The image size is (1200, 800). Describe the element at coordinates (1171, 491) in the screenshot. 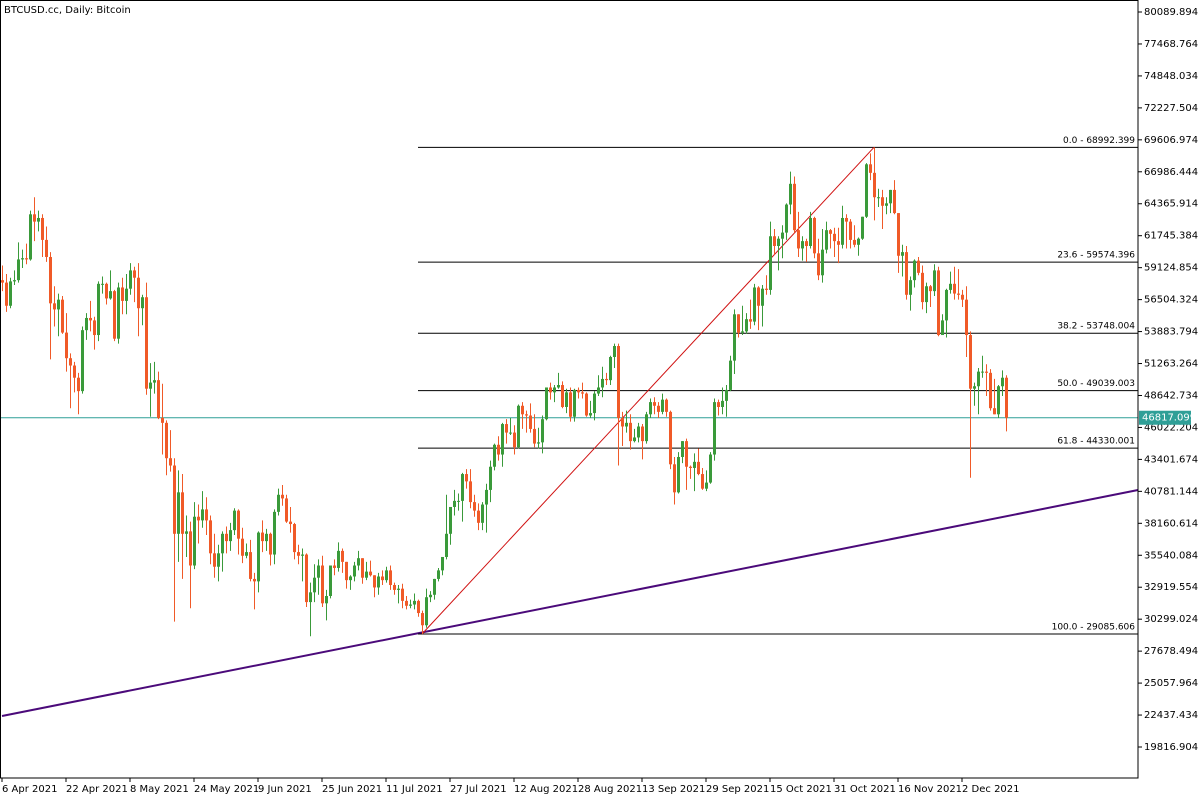

I see `y-tick-label: 40781.144` at that location.